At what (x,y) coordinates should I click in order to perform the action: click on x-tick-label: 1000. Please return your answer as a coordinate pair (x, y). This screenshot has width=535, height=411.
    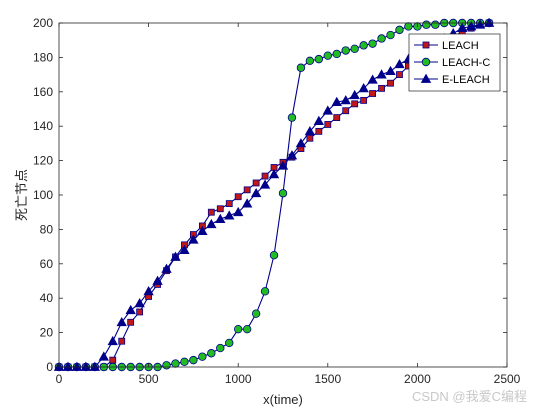
    Looking at the image, I should click on (238, 379).